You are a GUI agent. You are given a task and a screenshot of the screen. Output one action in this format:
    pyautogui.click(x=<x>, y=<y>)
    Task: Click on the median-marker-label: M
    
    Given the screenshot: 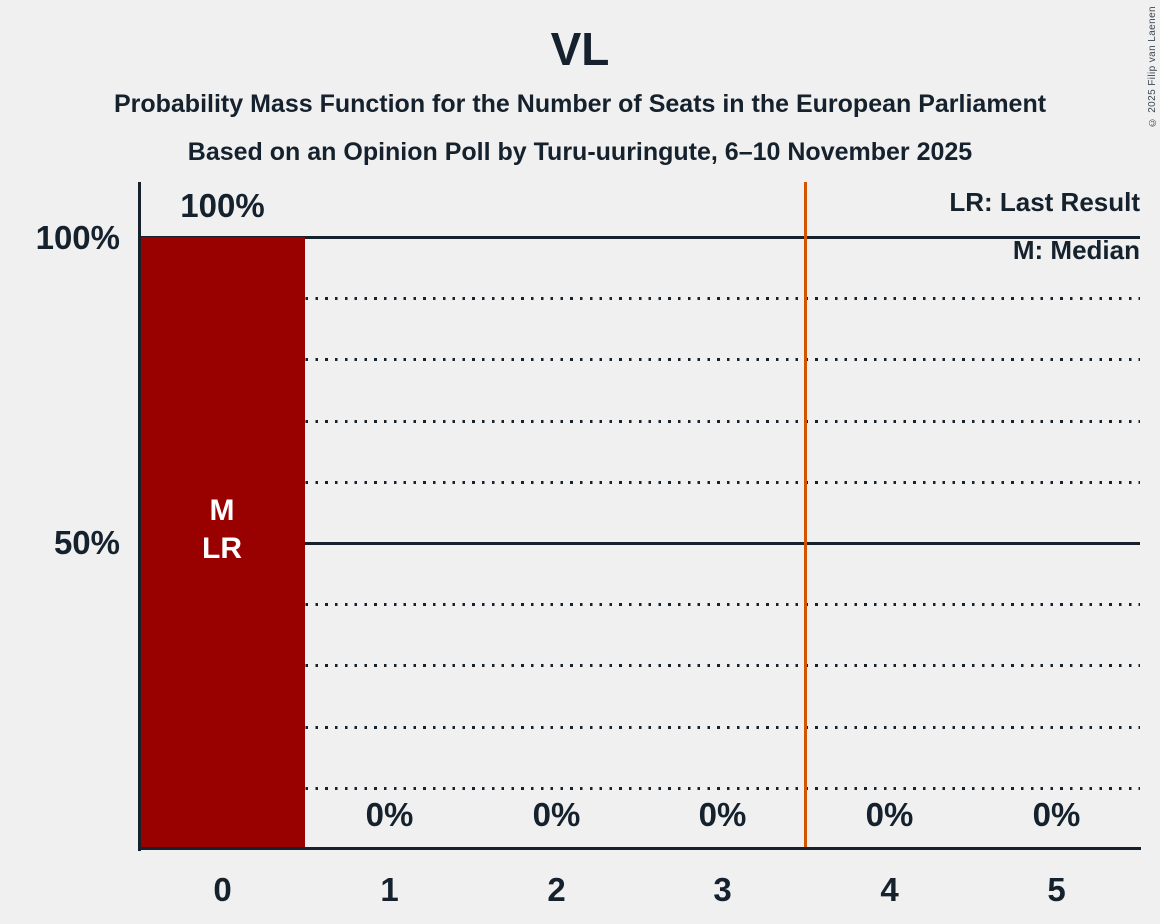 What is the action you would take?
    pyautogui.click(x=222, y=510)
    